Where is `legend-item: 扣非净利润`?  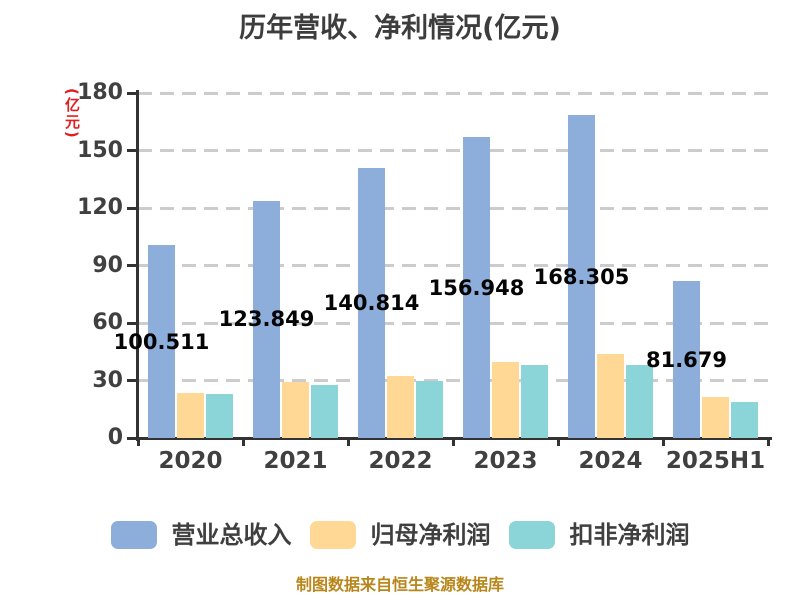
legend-item: 扣非净利润 is located at coordinates (599, 535).